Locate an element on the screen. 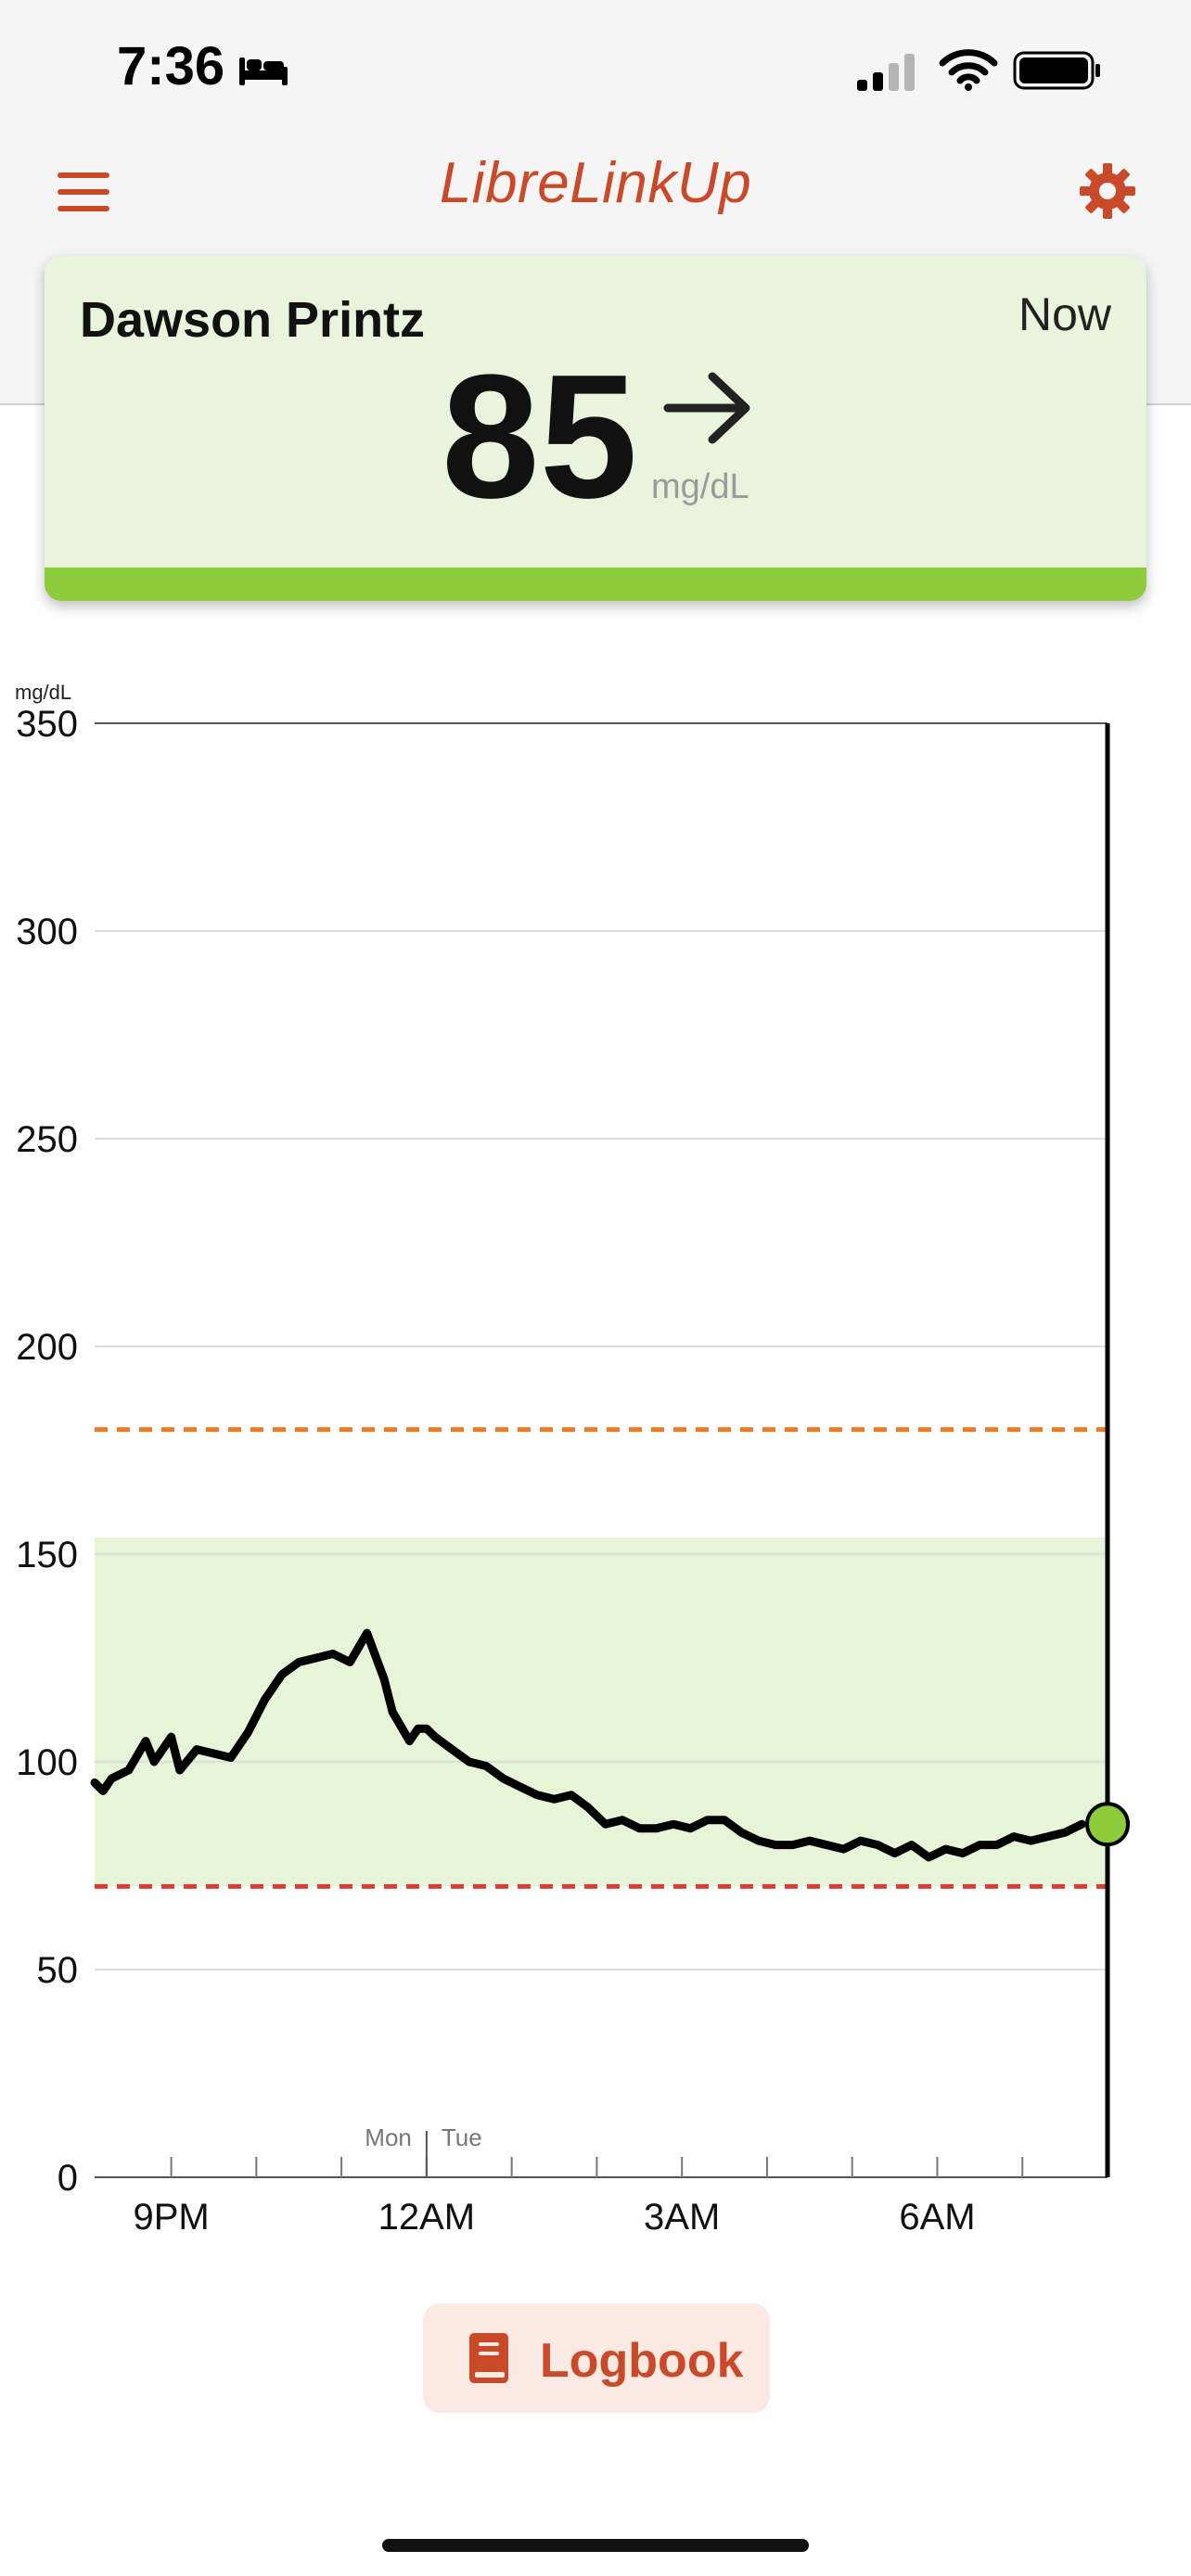 This screenshot has width=1191, height=2576. patient-name: Dawson Printz is located at coordinates (253, 320).